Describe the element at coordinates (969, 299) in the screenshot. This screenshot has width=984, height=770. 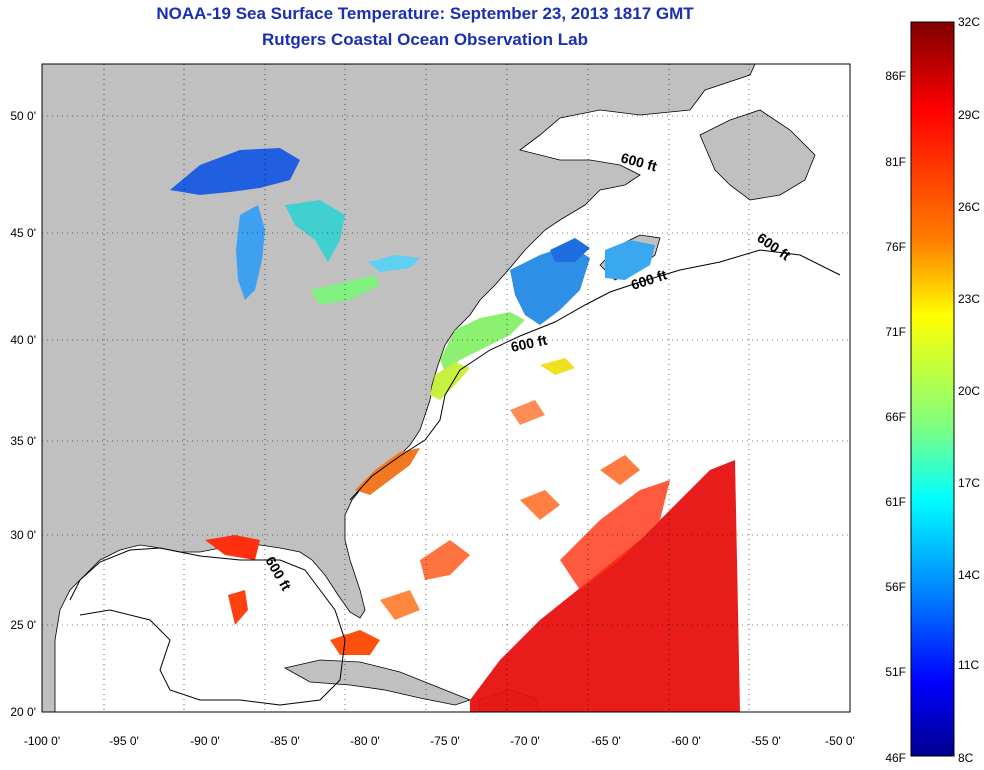
I see `colorbar-label-c: 23C` at that location.